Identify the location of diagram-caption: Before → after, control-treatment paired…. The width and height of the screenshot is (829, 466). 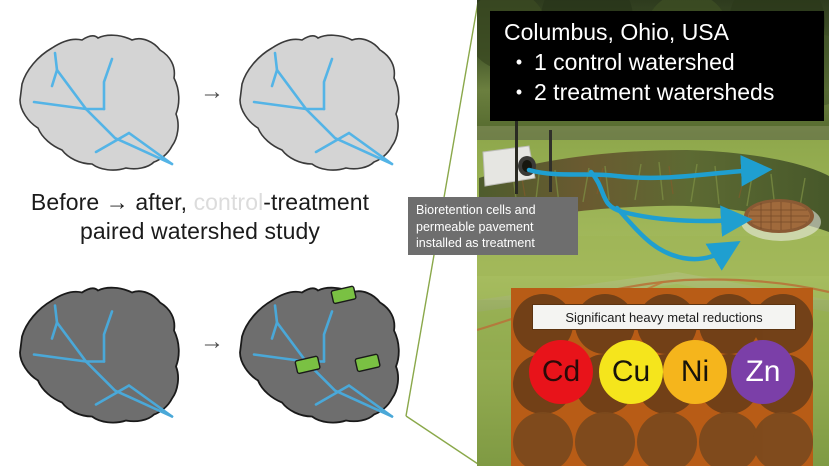
(200, 217).